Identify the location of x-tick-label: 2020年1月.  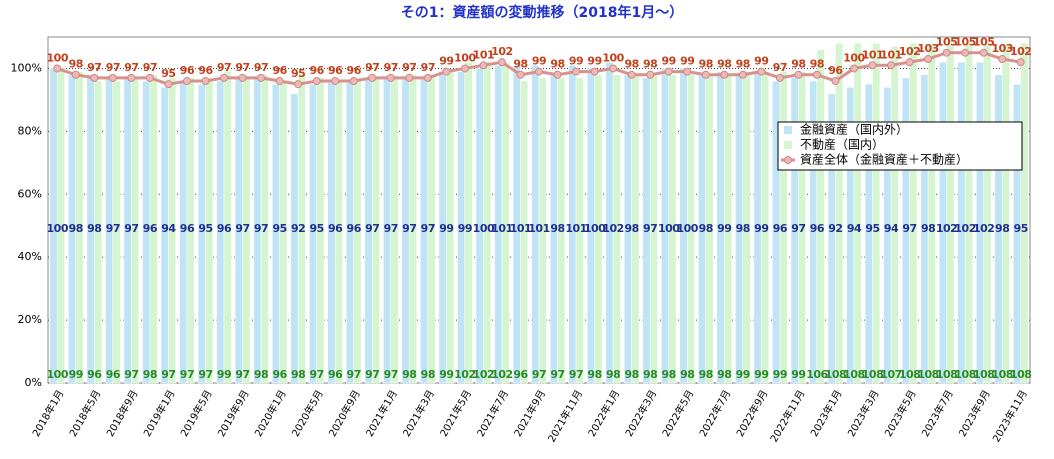
(270, 413).